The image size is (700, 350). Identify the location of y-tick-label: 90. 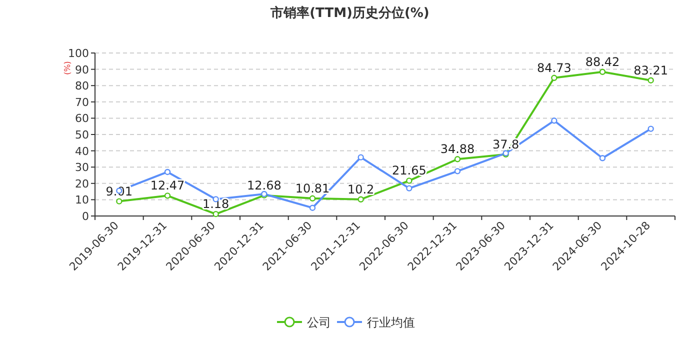
(82, 69).